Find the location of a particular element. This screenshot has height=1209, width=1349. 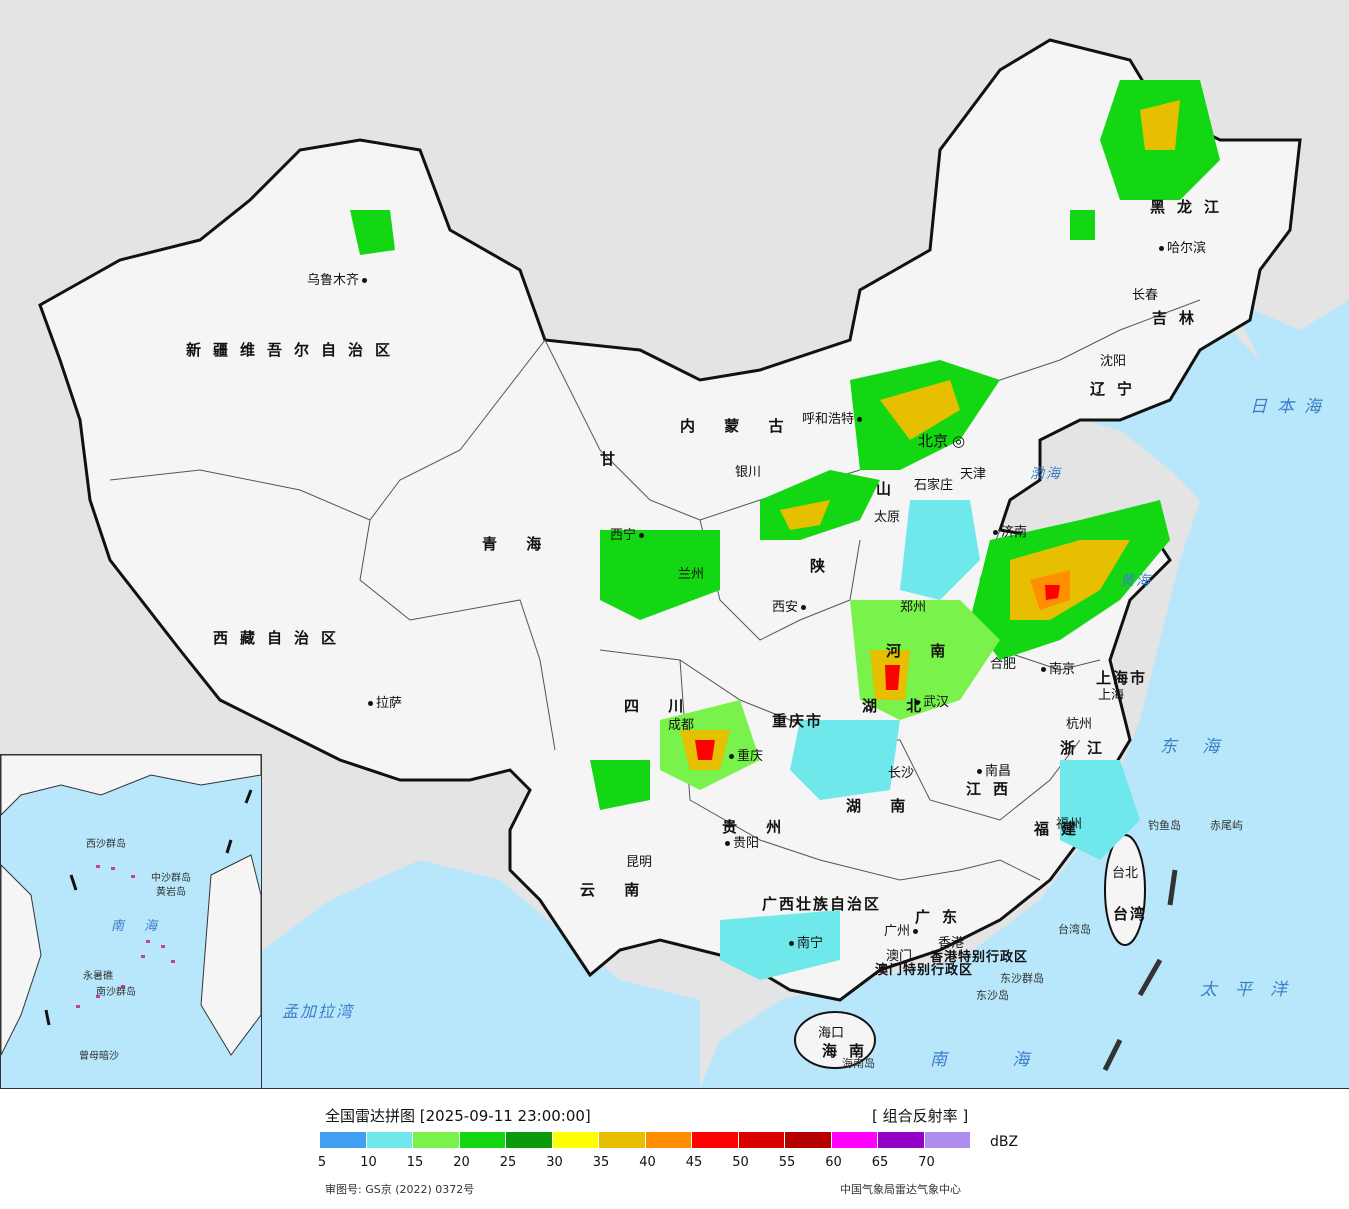

city-lhasa: 拉萨 is located at coordinates (383, 701).